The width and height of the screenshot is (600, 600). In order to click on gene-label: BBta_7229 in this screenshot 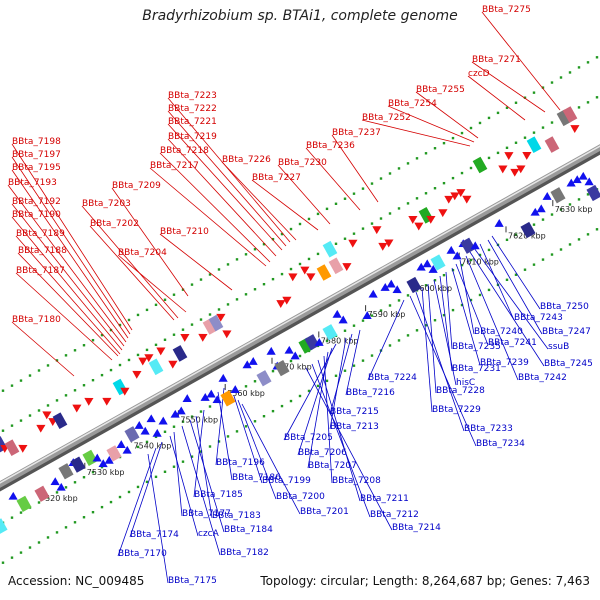, I will do `click(456, 410)`.